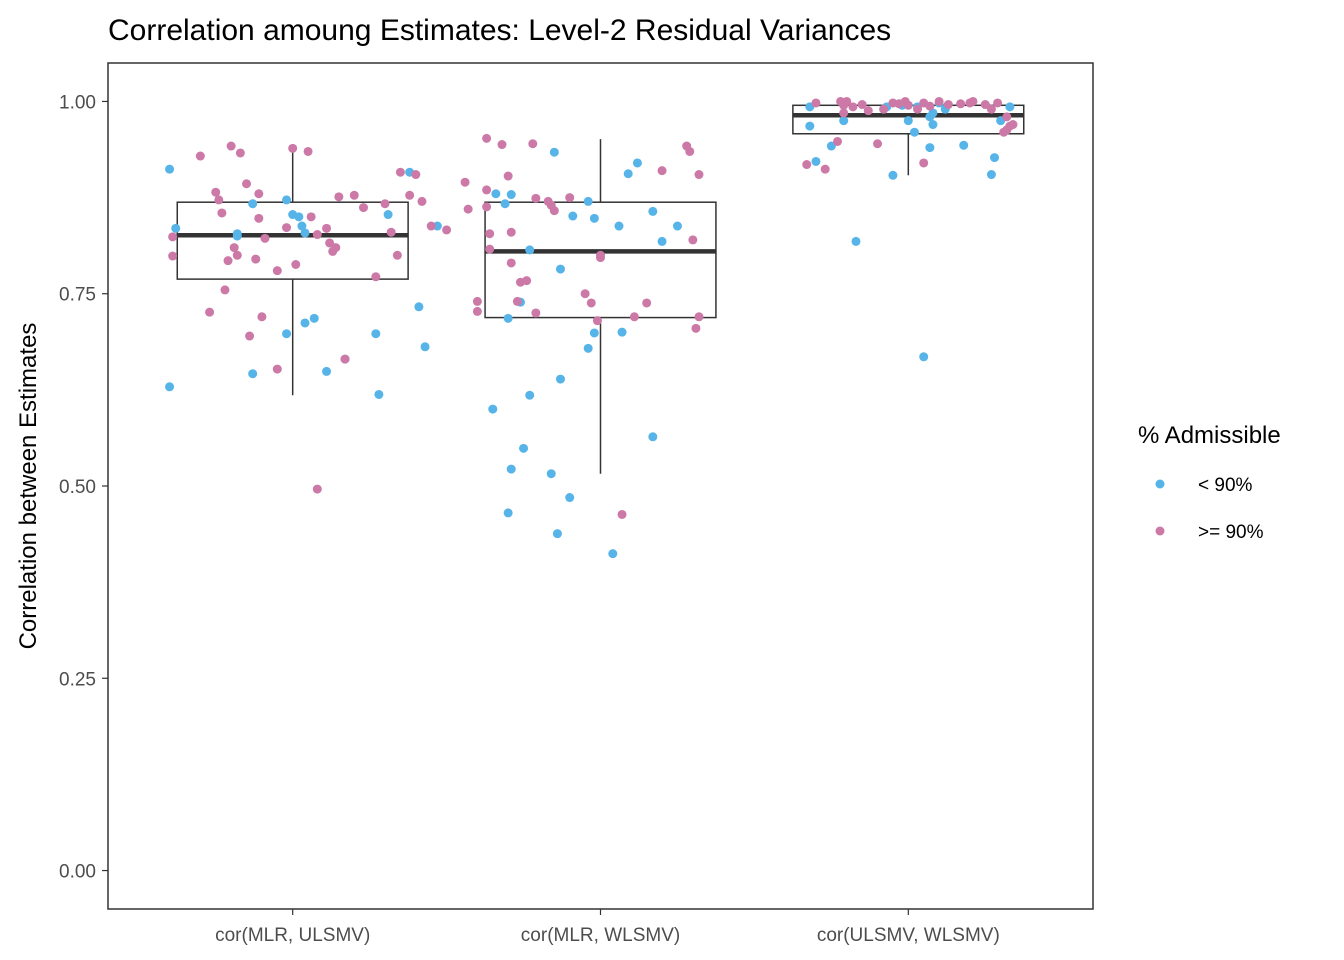 Image resolution: width=1344 pixels, height=960 pixels. I want to click on legend: % Admissible < 90% >= 90%, so click(1209, 482).